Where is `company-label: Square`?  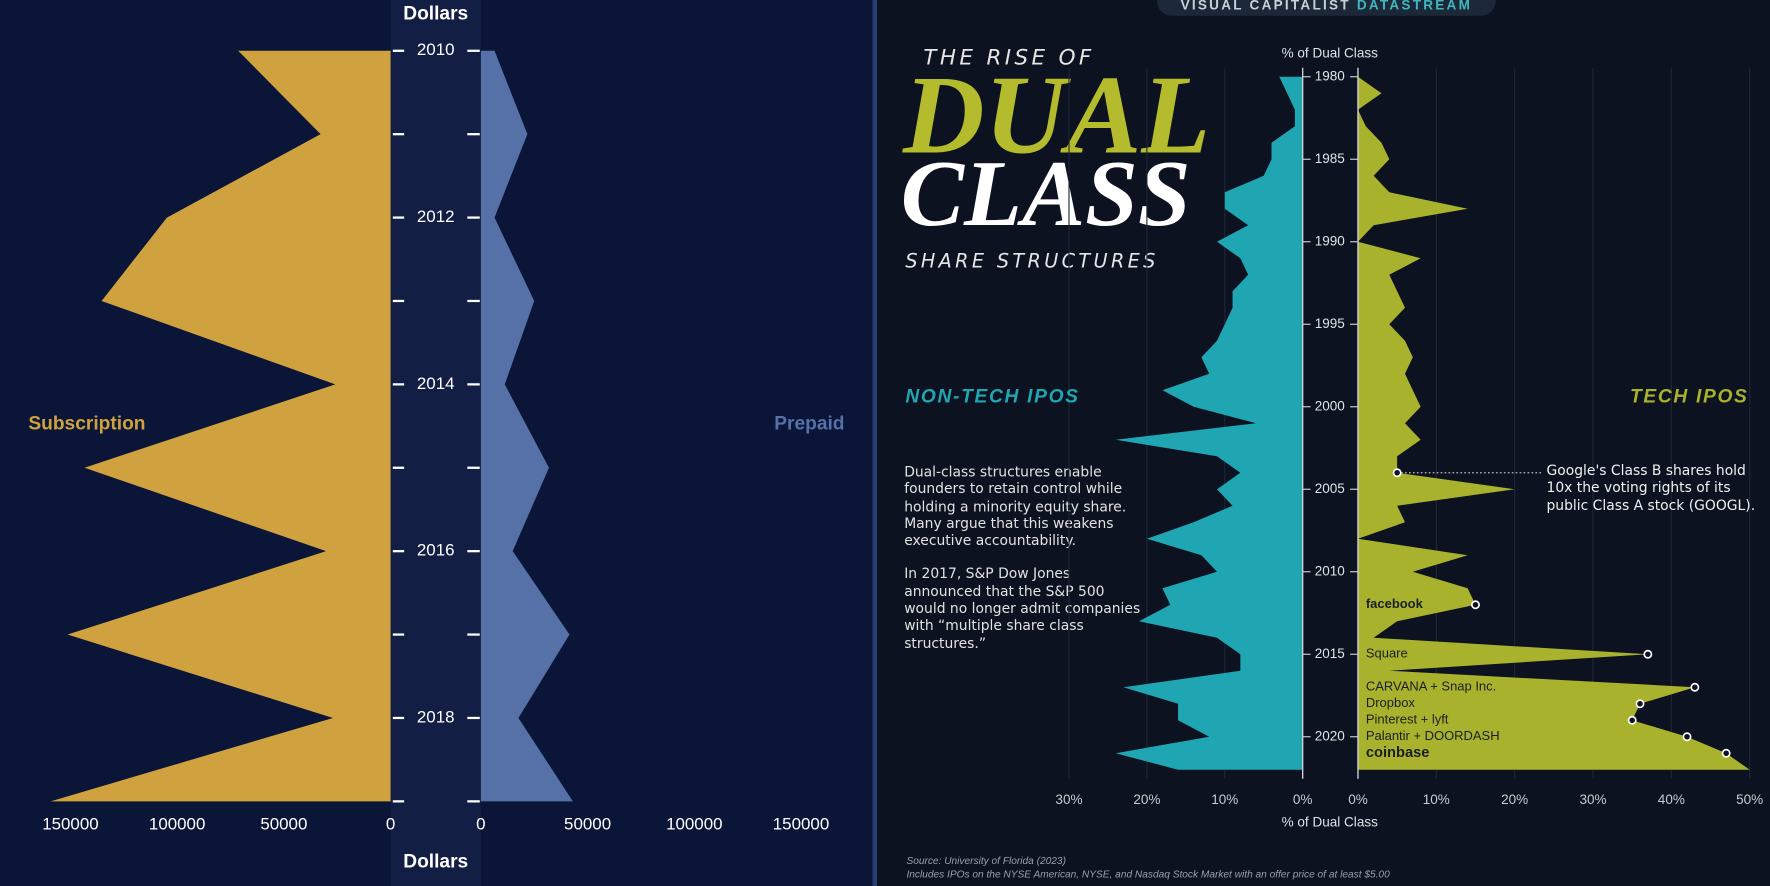 company-label: Square is located at coordinates (1387, 653).